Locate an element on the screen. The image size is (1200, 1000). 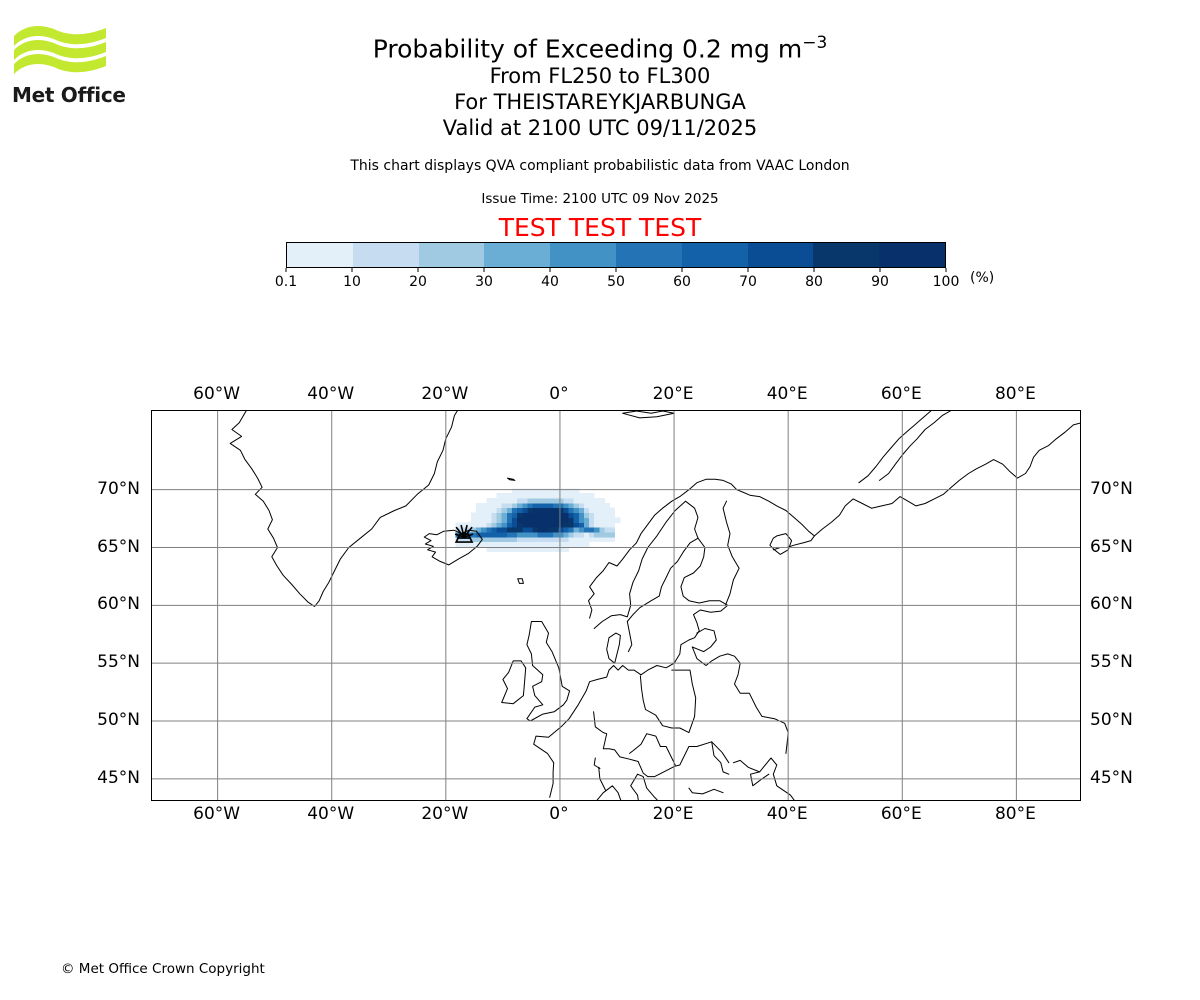
page-title: Probability of Exceeding 0.2 mg m−3 is located at coordinates (600, 46).